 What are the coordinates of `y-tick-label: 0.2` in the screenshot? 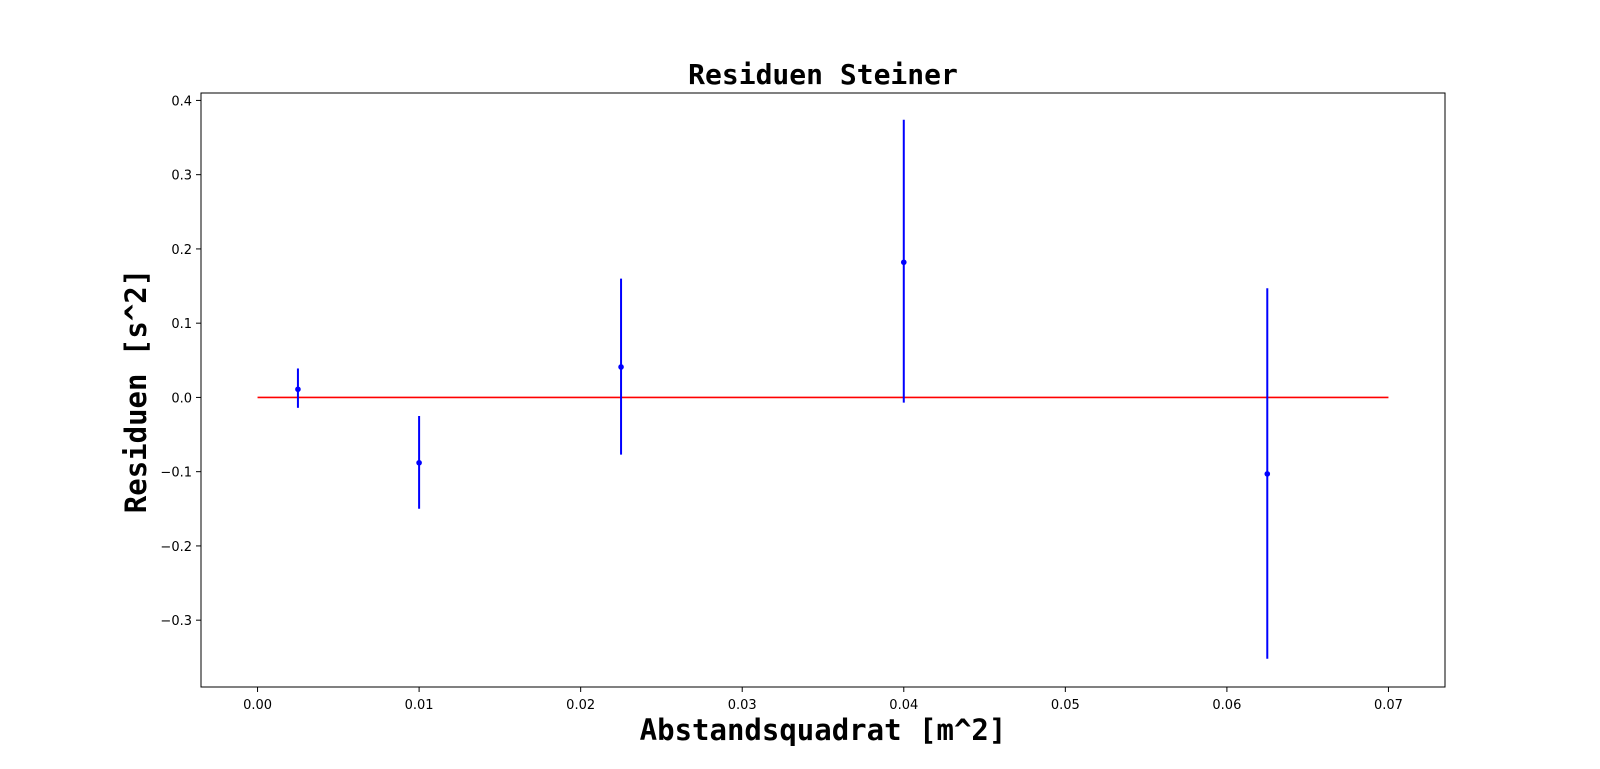 It's located at (181, 250).